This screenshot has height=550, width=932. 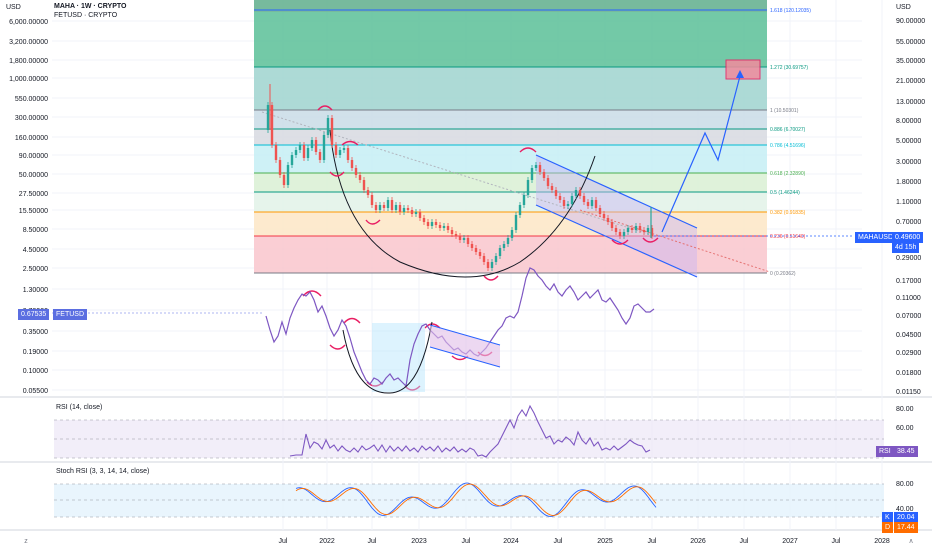 What do you see at coordinates (788, 130) in the screenshot?
I see `fib-label-3: 0.886 (6.70027)` at bounding box center [788, 130].